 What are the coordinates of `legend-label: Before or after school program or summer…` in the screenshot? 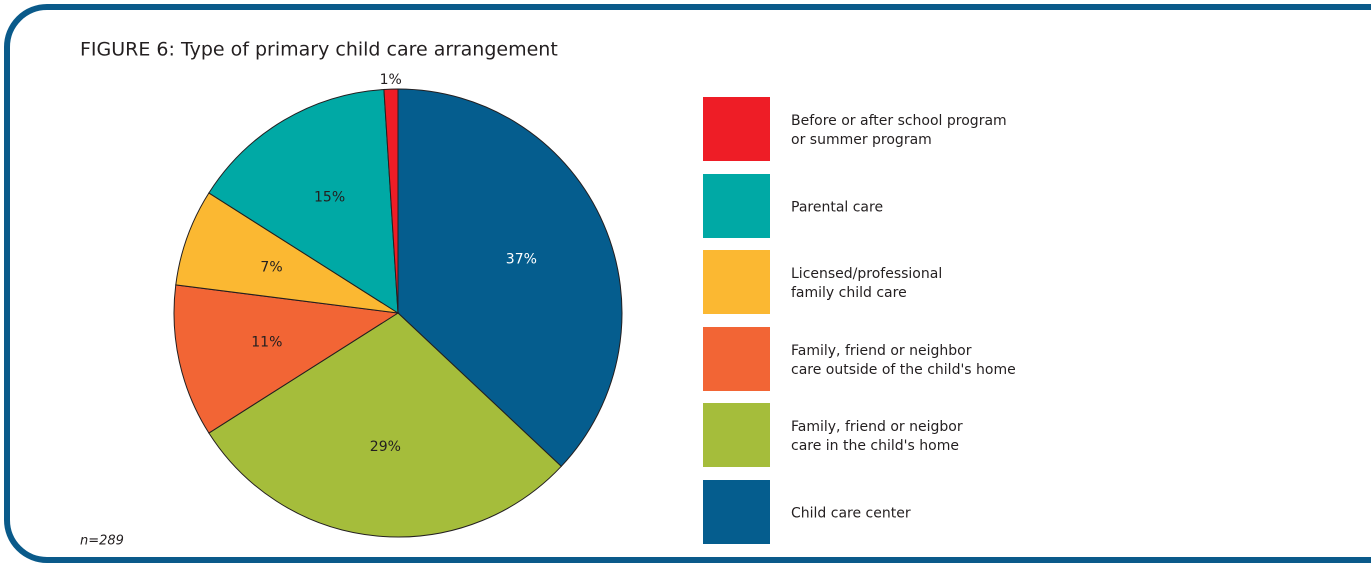 It's located at (899, 130).